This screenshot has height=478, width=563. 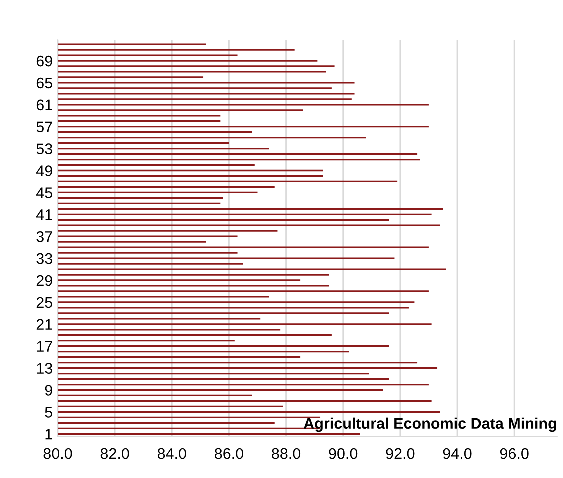 What do you see at coordinates (44, 193) in the screenshot?
I see `y-tick-label: 45` at bounding box center [44, 193].